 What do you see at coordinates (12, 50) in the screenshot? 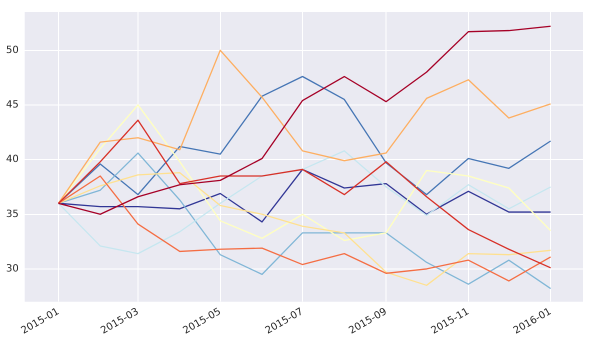
I see `y-tick-label: 50` at bounding box center [12, 50].